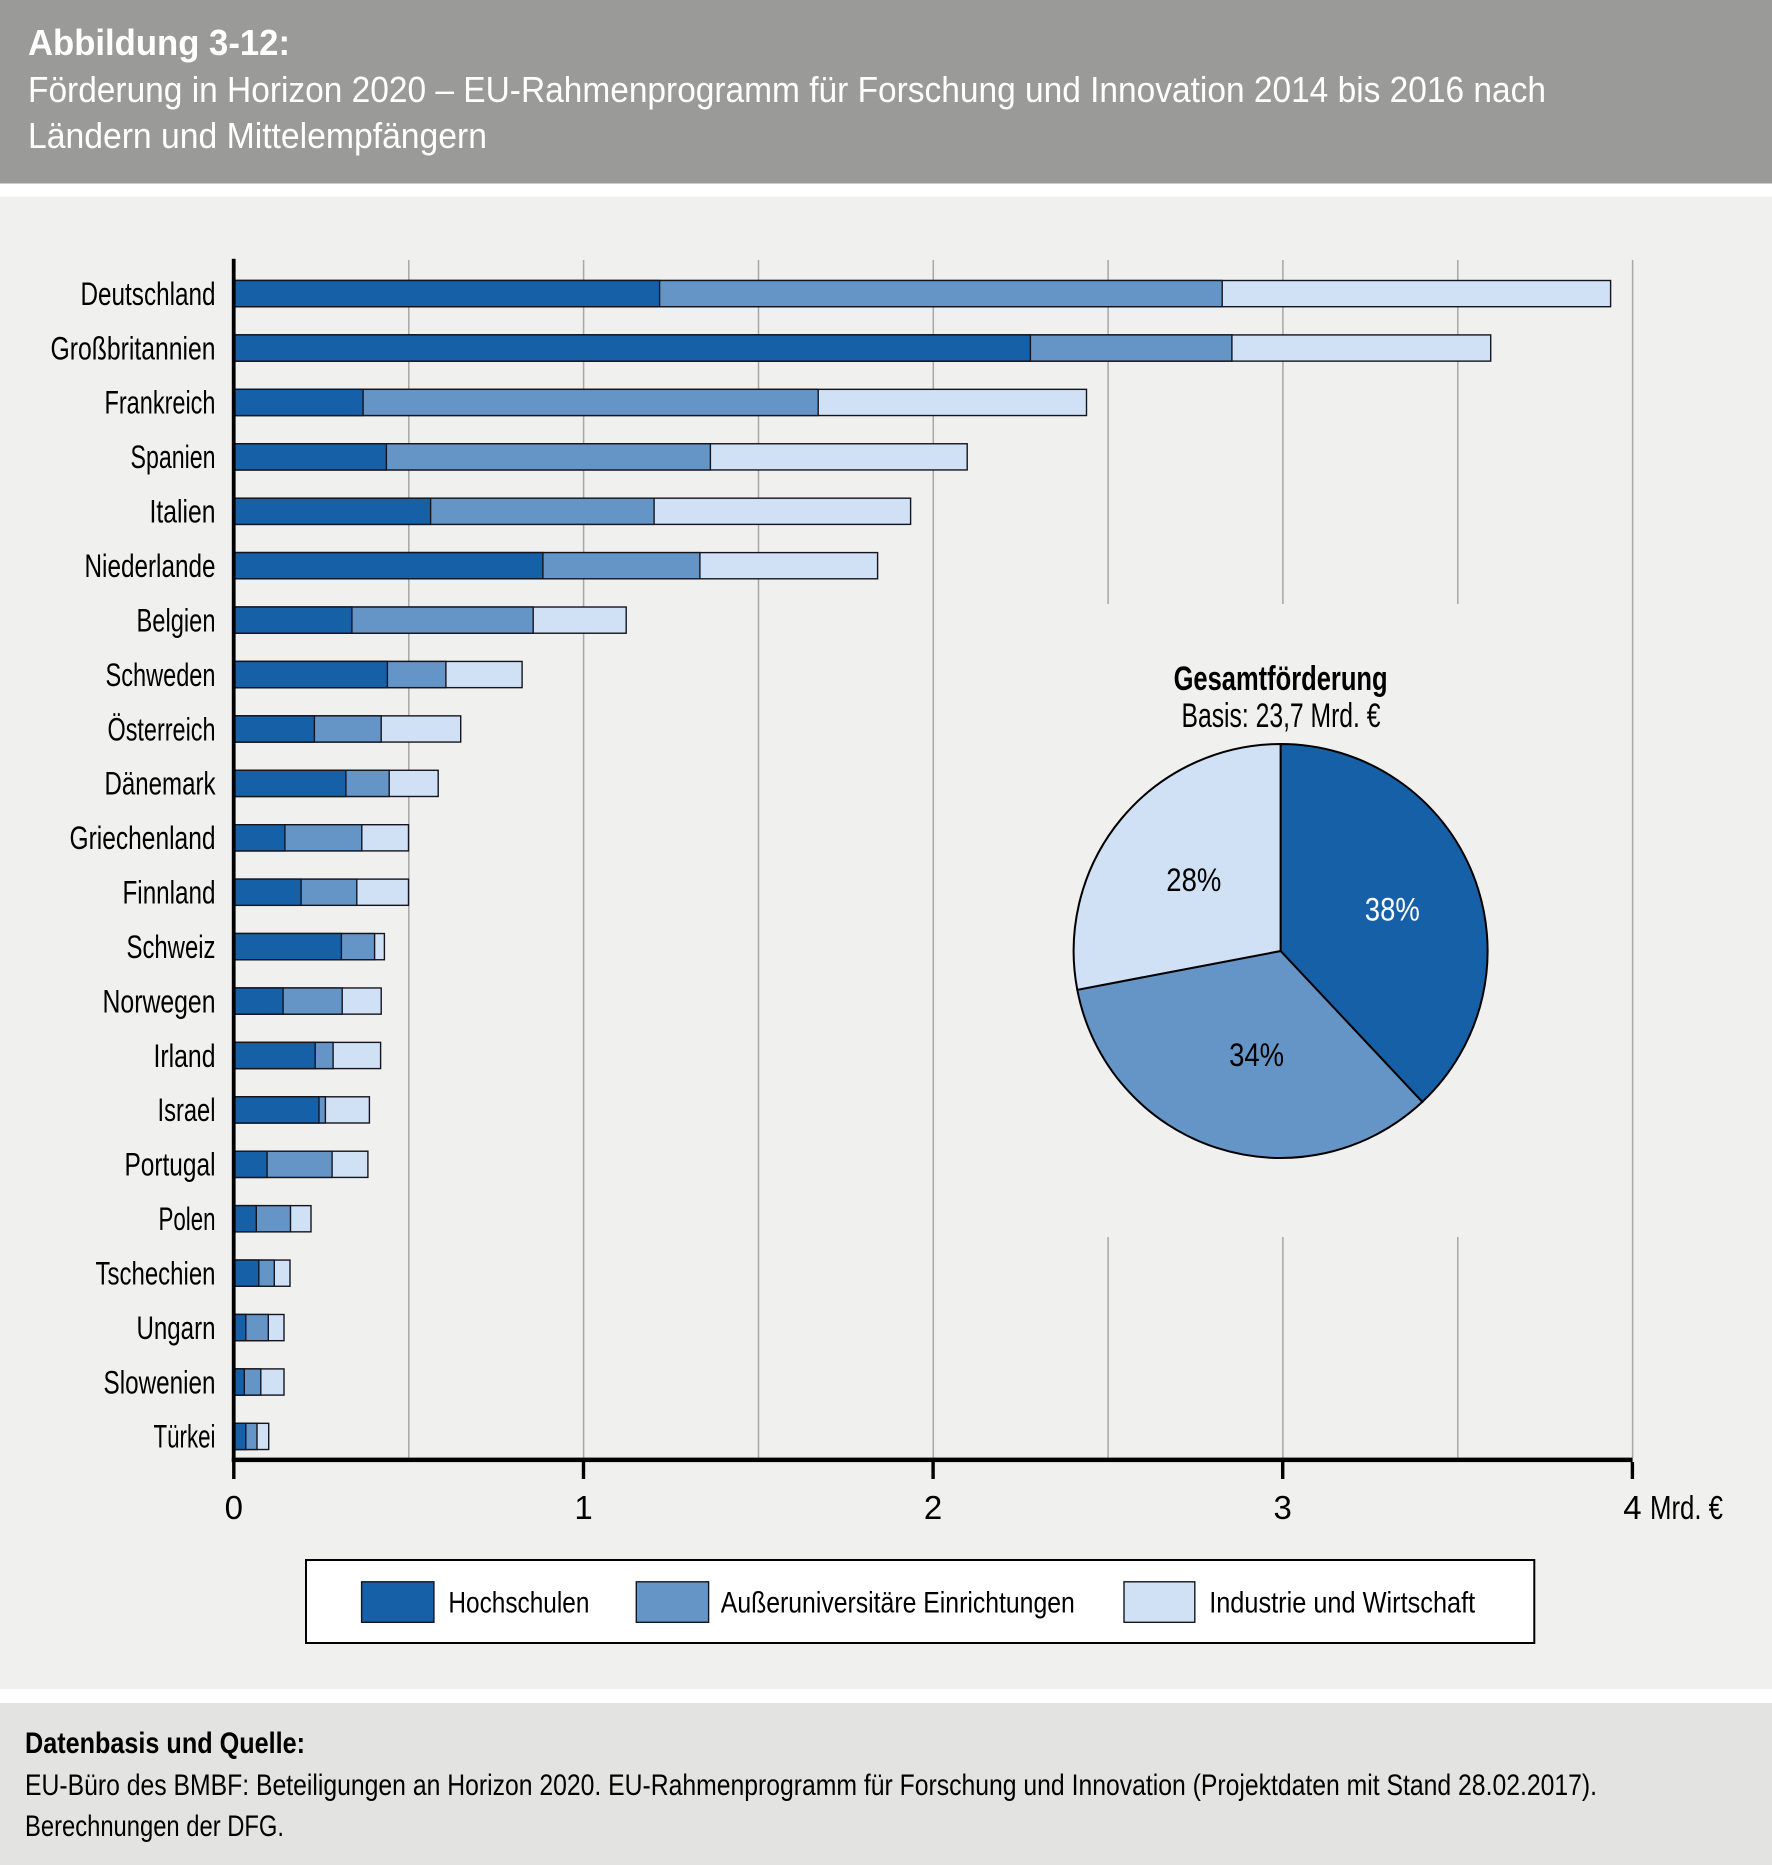  What do you see at coordinates (185, 1056) in the screenshot?
I see `svg-text: Irland` at bounding box center [185, 1056].